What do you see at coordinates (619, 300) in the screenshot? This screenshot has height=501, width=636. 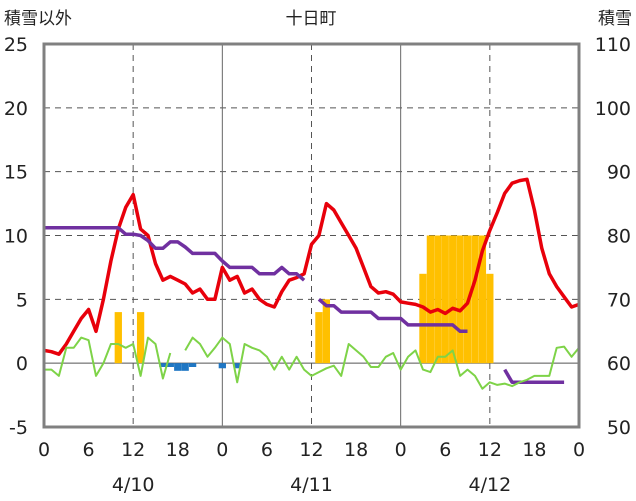 I see `right-tick-label: 70` at bounding box center [619, 300].